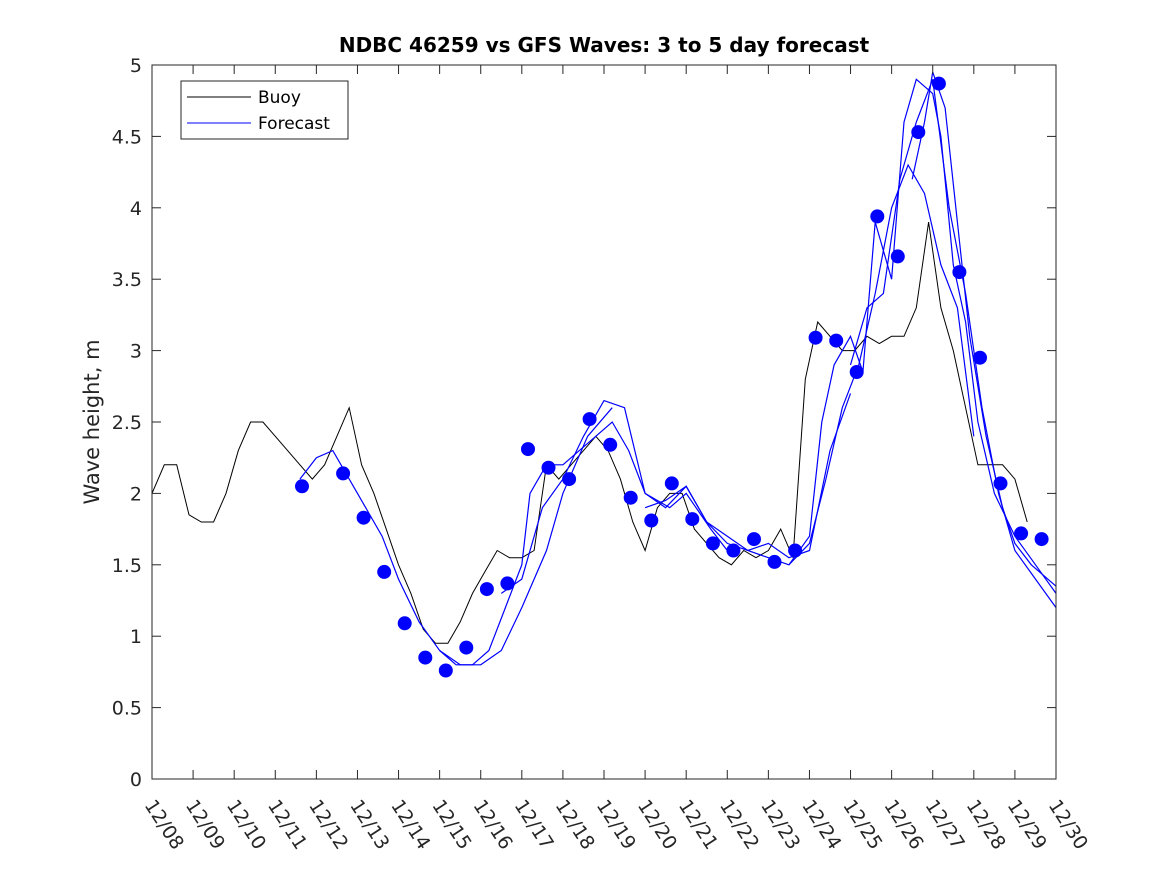  What do you see at coordinates (136, 780) in the screenshot?
I see `y-tick-label: 0` at bounding box center [136, 780].